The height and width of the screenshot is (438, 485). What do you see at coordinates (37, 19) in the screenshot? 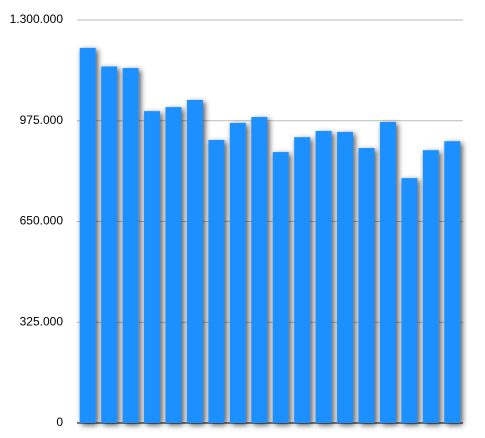
I see `y-tick-label: 1.300.000` at bounding box center [37, 19].